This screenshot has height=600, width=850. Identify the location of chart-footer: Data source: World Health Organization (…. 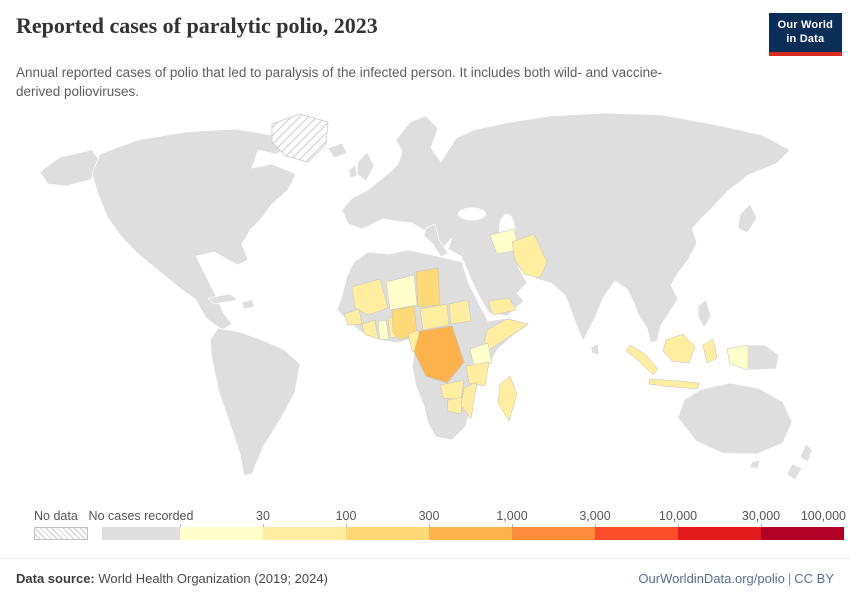
(425, 579).